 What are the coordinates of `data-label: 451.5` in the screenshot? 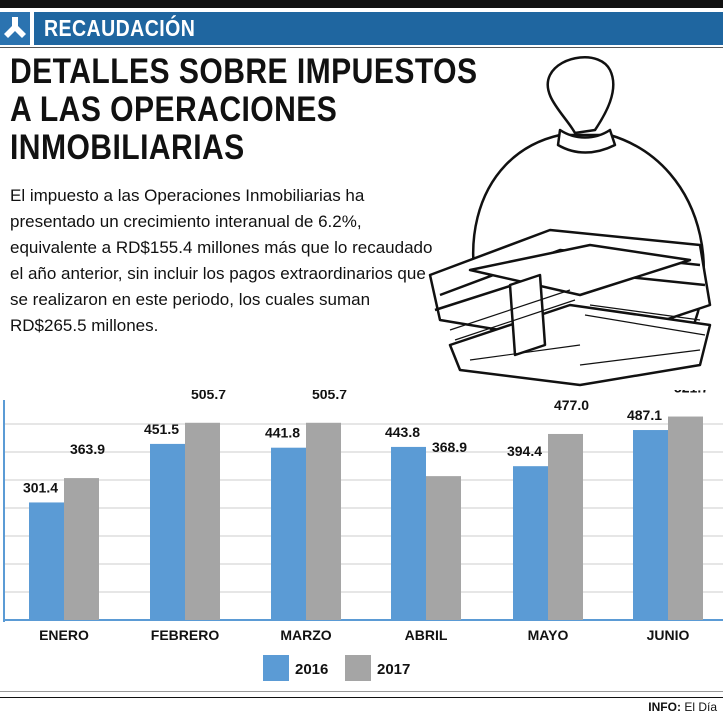 It's located at (161, 429).